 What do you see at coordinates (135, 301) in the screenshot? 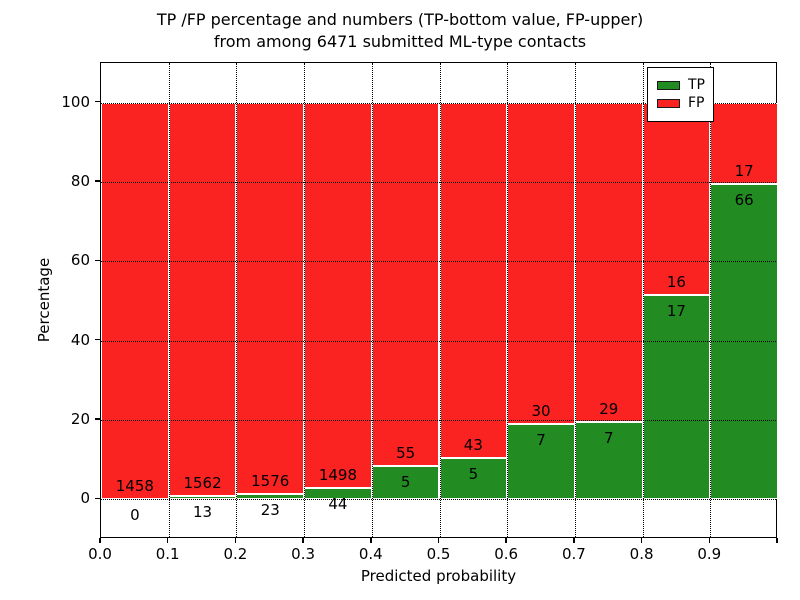
I see `bar-fp-0.0-0.1` at bounding box center [135, 301].